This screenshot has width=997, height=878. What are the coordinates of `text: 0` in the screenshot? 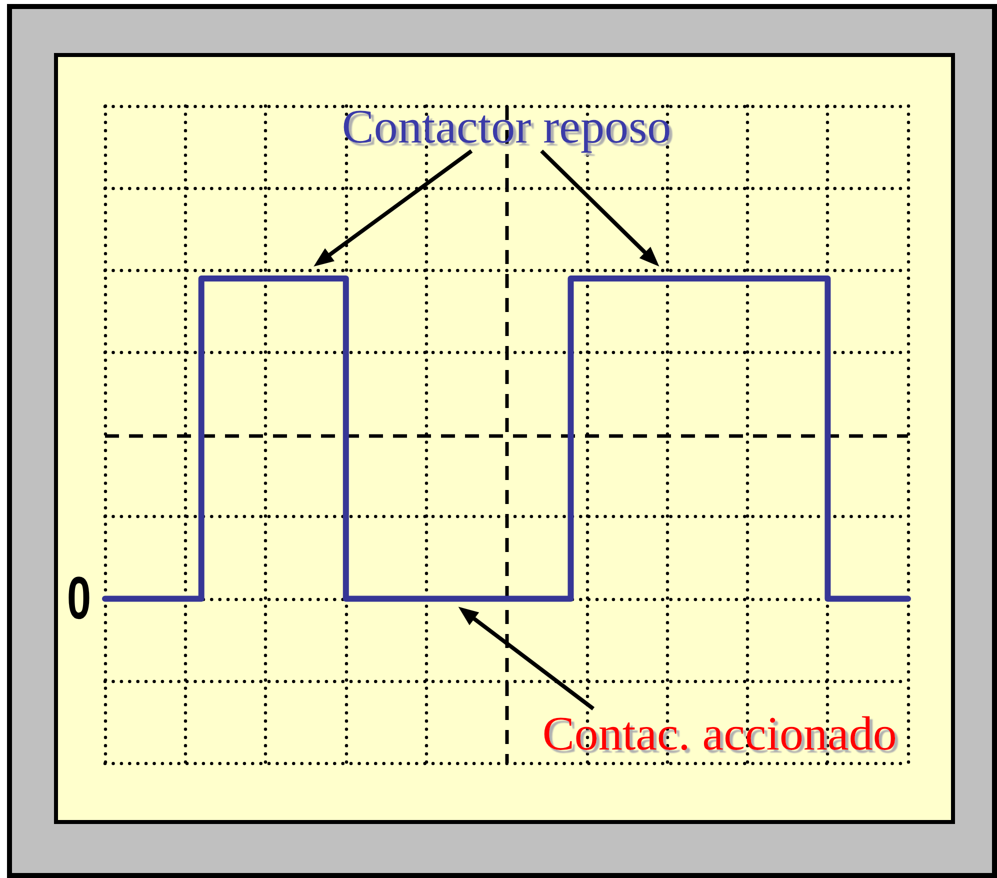 It's located at (79, 598).